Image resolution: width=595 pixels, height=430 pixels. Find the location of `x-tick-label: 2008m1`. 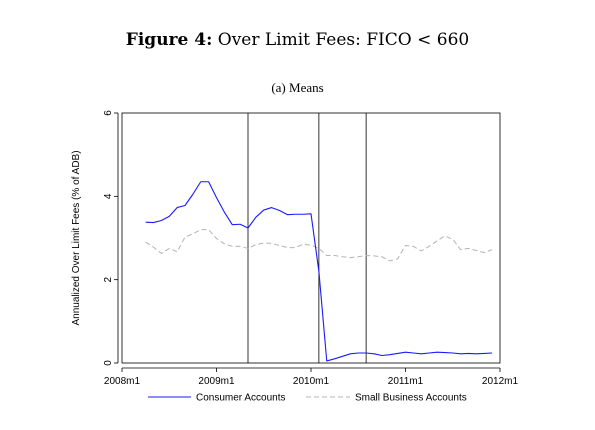

x-tick-label: 2008m1 is located at coordinates (122, 381).